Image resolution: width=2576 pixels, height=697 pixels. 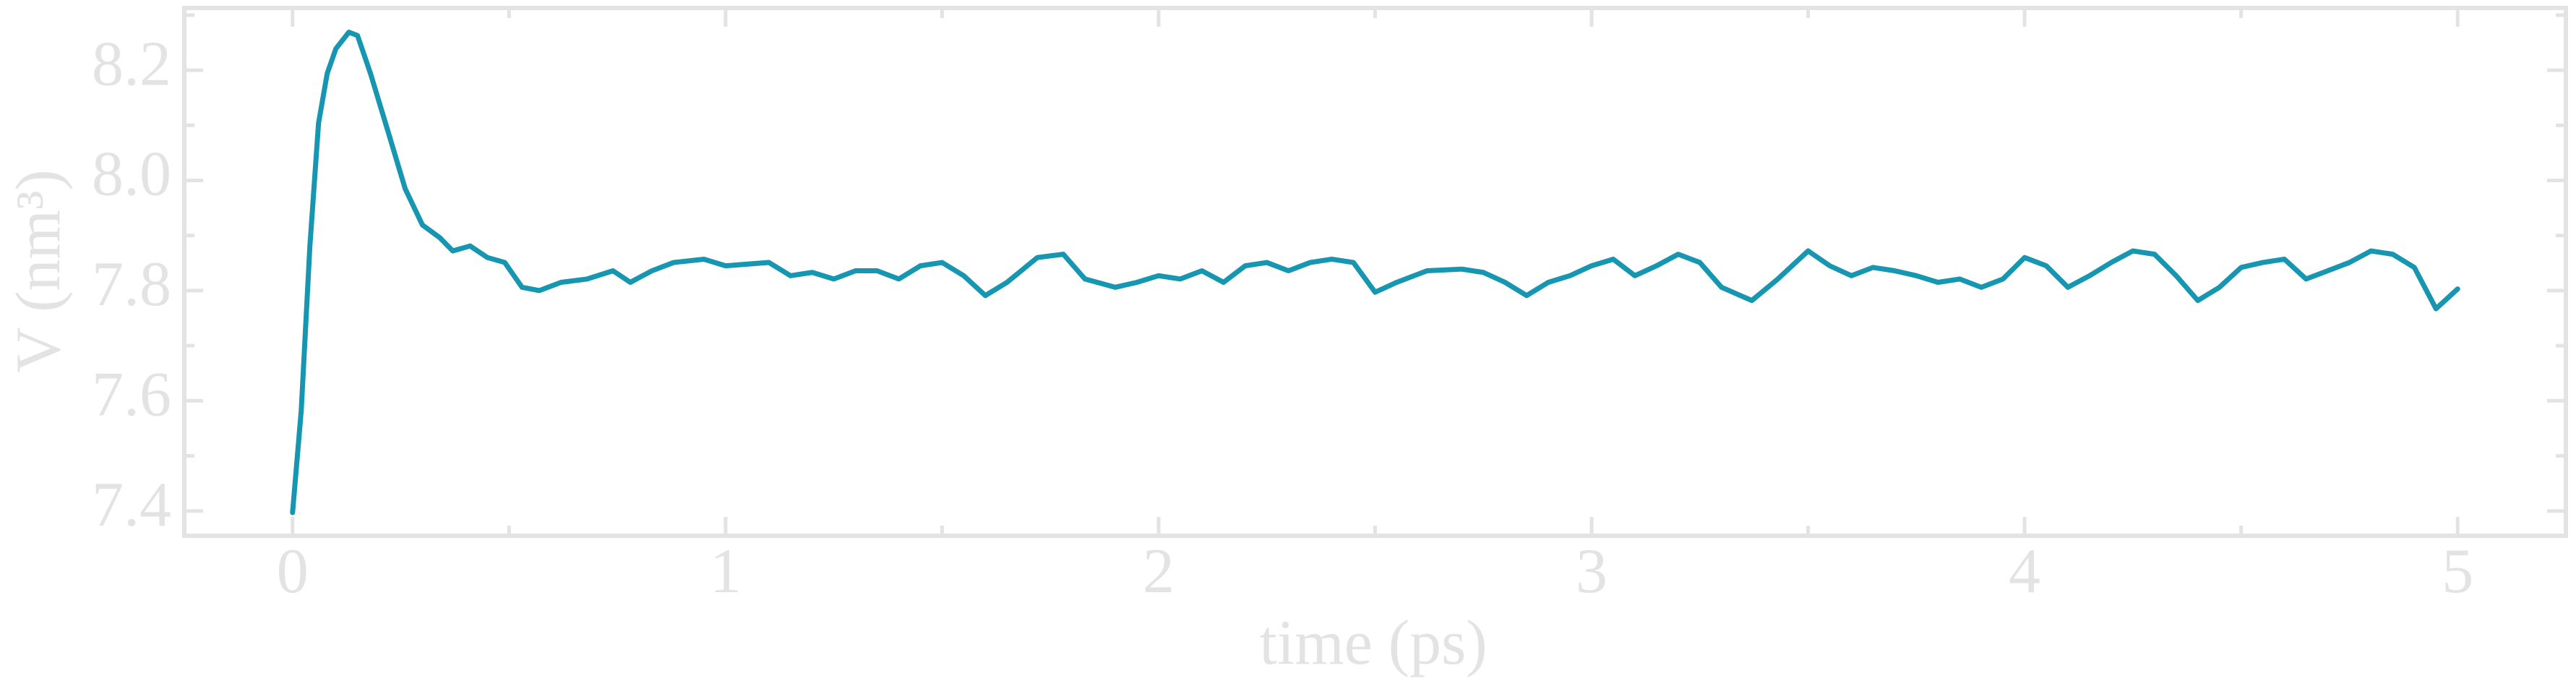 I want to click on y-tick-label: 8.2, so click(x=131, y=64).